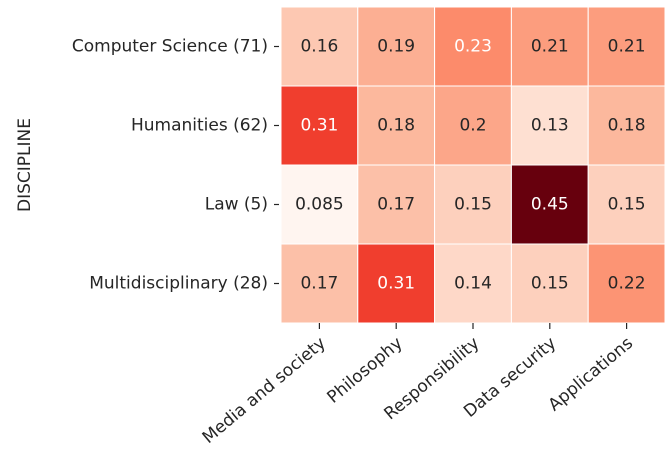  I want to click on y-tick-label: Law (5), so click(236, 205).